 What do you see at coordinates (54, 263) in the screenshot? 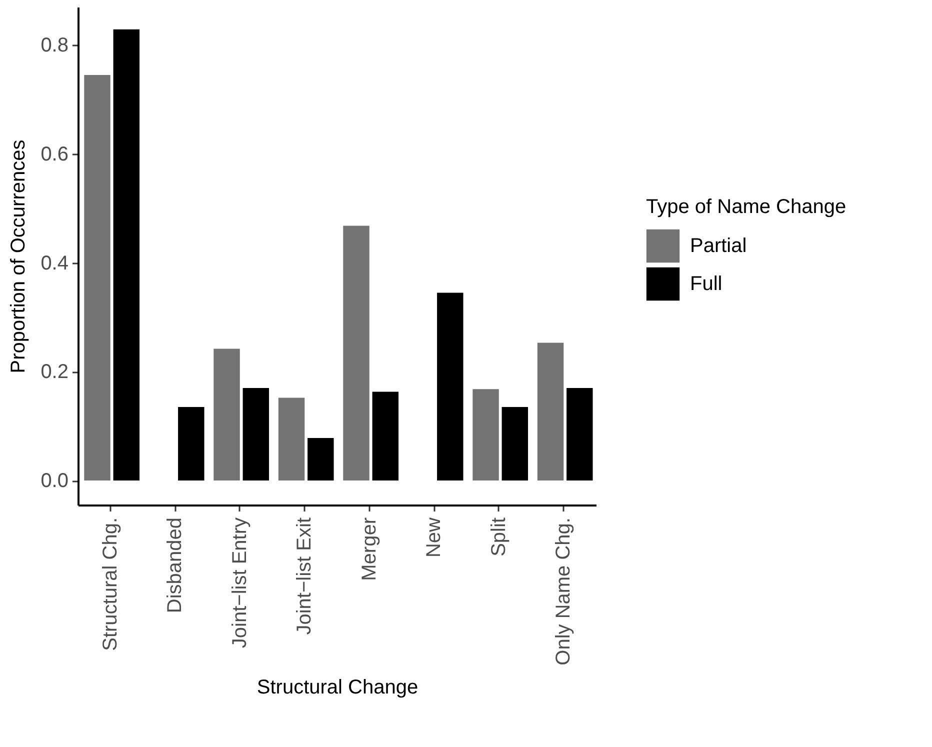
I see `y-tick-label: 0.4` at bounding box center [54, 263].